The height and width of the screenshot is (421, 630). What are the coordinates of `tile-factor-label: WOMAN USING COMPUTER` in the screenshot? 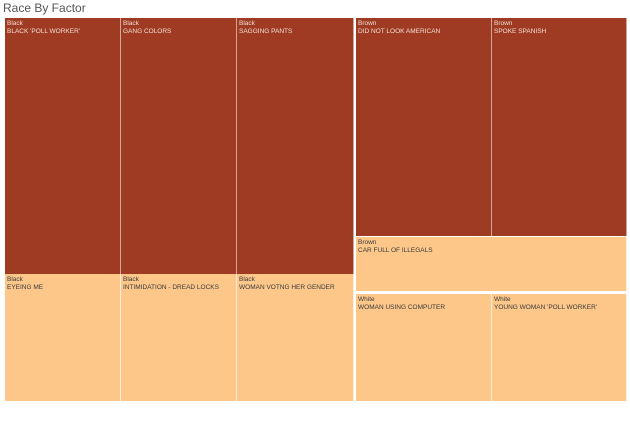 It's located at (402, 307).